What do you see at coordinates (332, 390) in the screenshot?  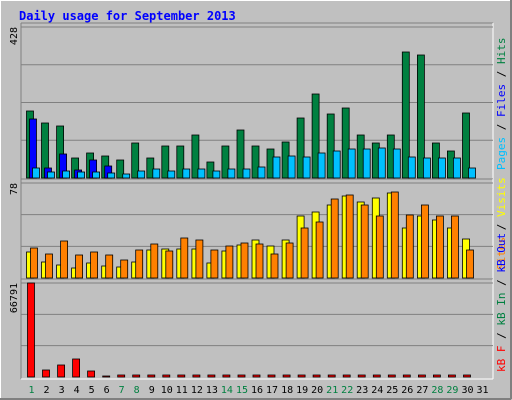 I see `x-label-day-21: 21` at bounding box center [332, 390].